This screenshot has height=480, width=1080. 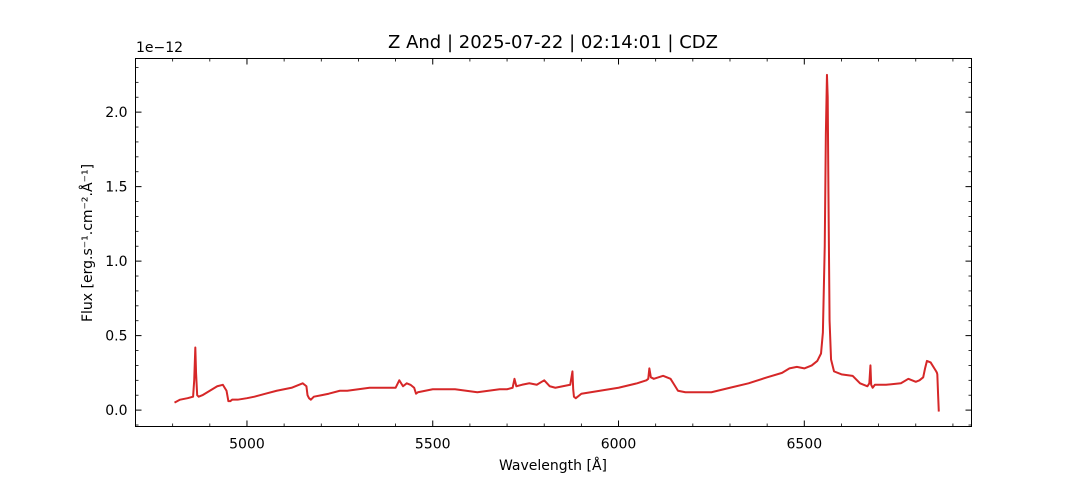 What do you see at coordinates (116, 411) in the screenshot?
I see `y-tick-label: 0.0` at bounding box center [116, 411].